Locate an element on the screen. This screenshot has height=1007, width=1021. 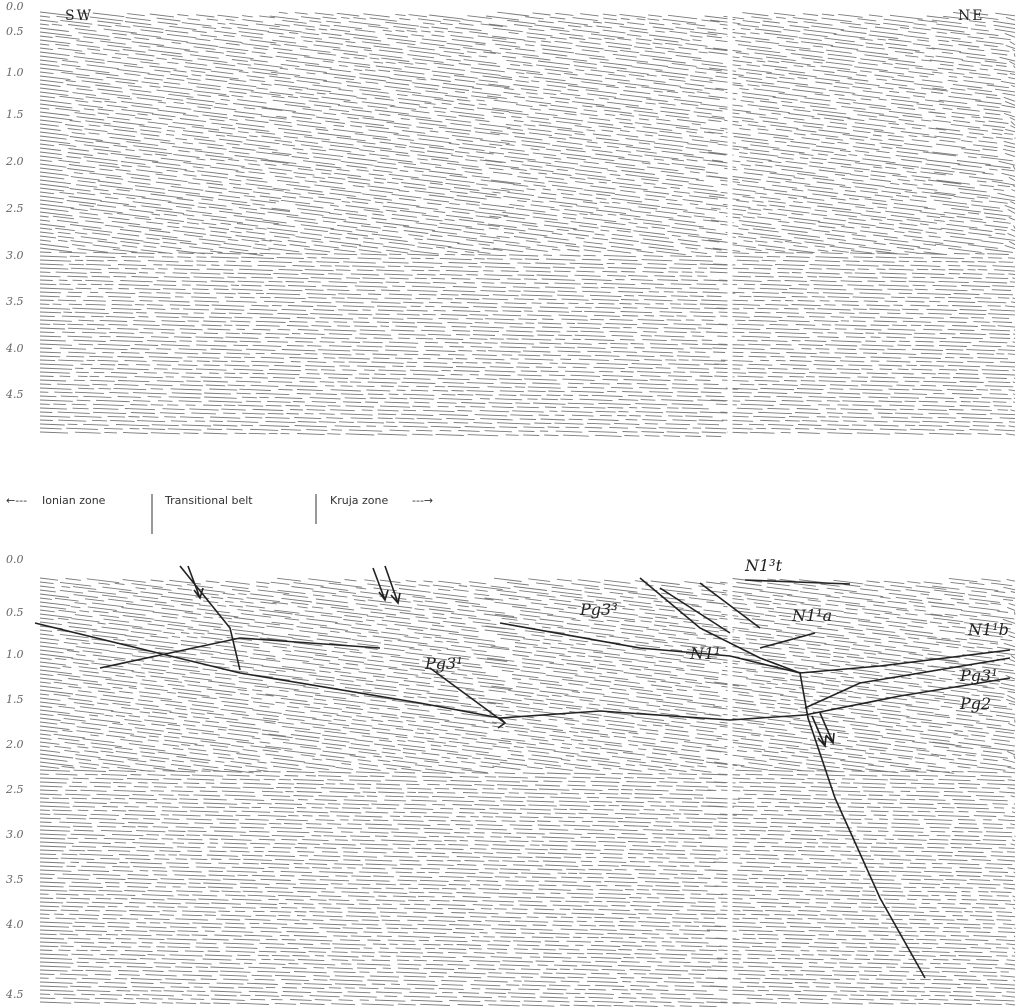
label-pg3-left: Pg3¹ is located at coordinates (444, 663).